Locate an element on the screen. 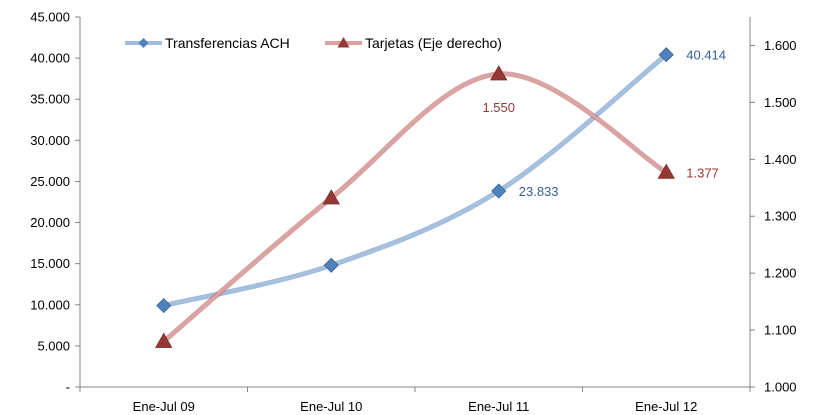 The image size is (817, 415). right-tick-label: 1.200 is located at coordinates (780, 273).